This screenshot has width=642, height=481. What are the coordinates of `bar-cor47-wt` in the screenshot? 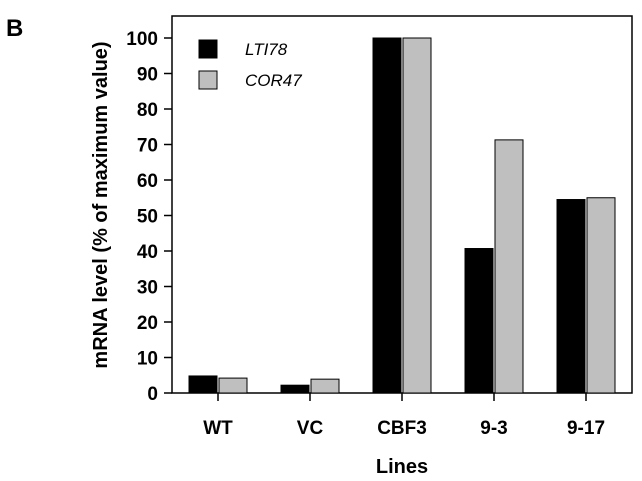 It's located at (233, 385).